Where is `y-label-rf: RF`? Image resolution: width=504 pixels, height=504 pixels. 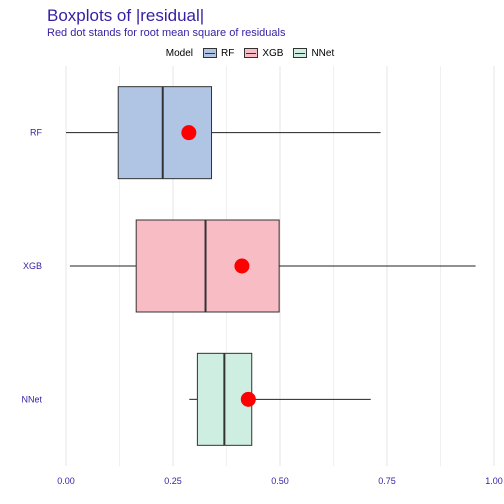
y-label-rf: RF is located at coordinates (36, 133).